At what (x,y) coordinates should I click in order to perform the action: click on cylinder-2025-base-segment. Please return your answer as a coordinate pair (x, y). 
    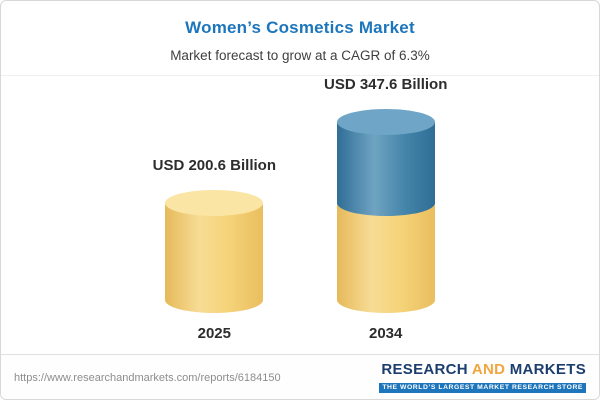
    Looking at the image, I should click on (214, 258).